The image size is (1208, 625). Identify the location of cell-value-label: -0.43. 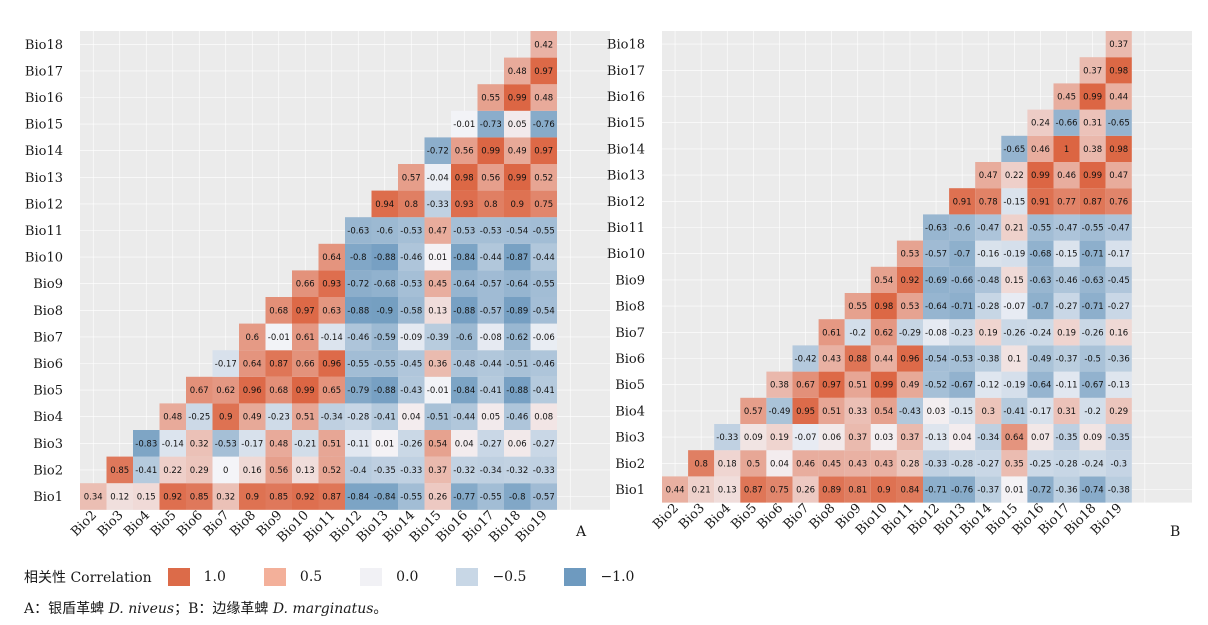
(411, 391).